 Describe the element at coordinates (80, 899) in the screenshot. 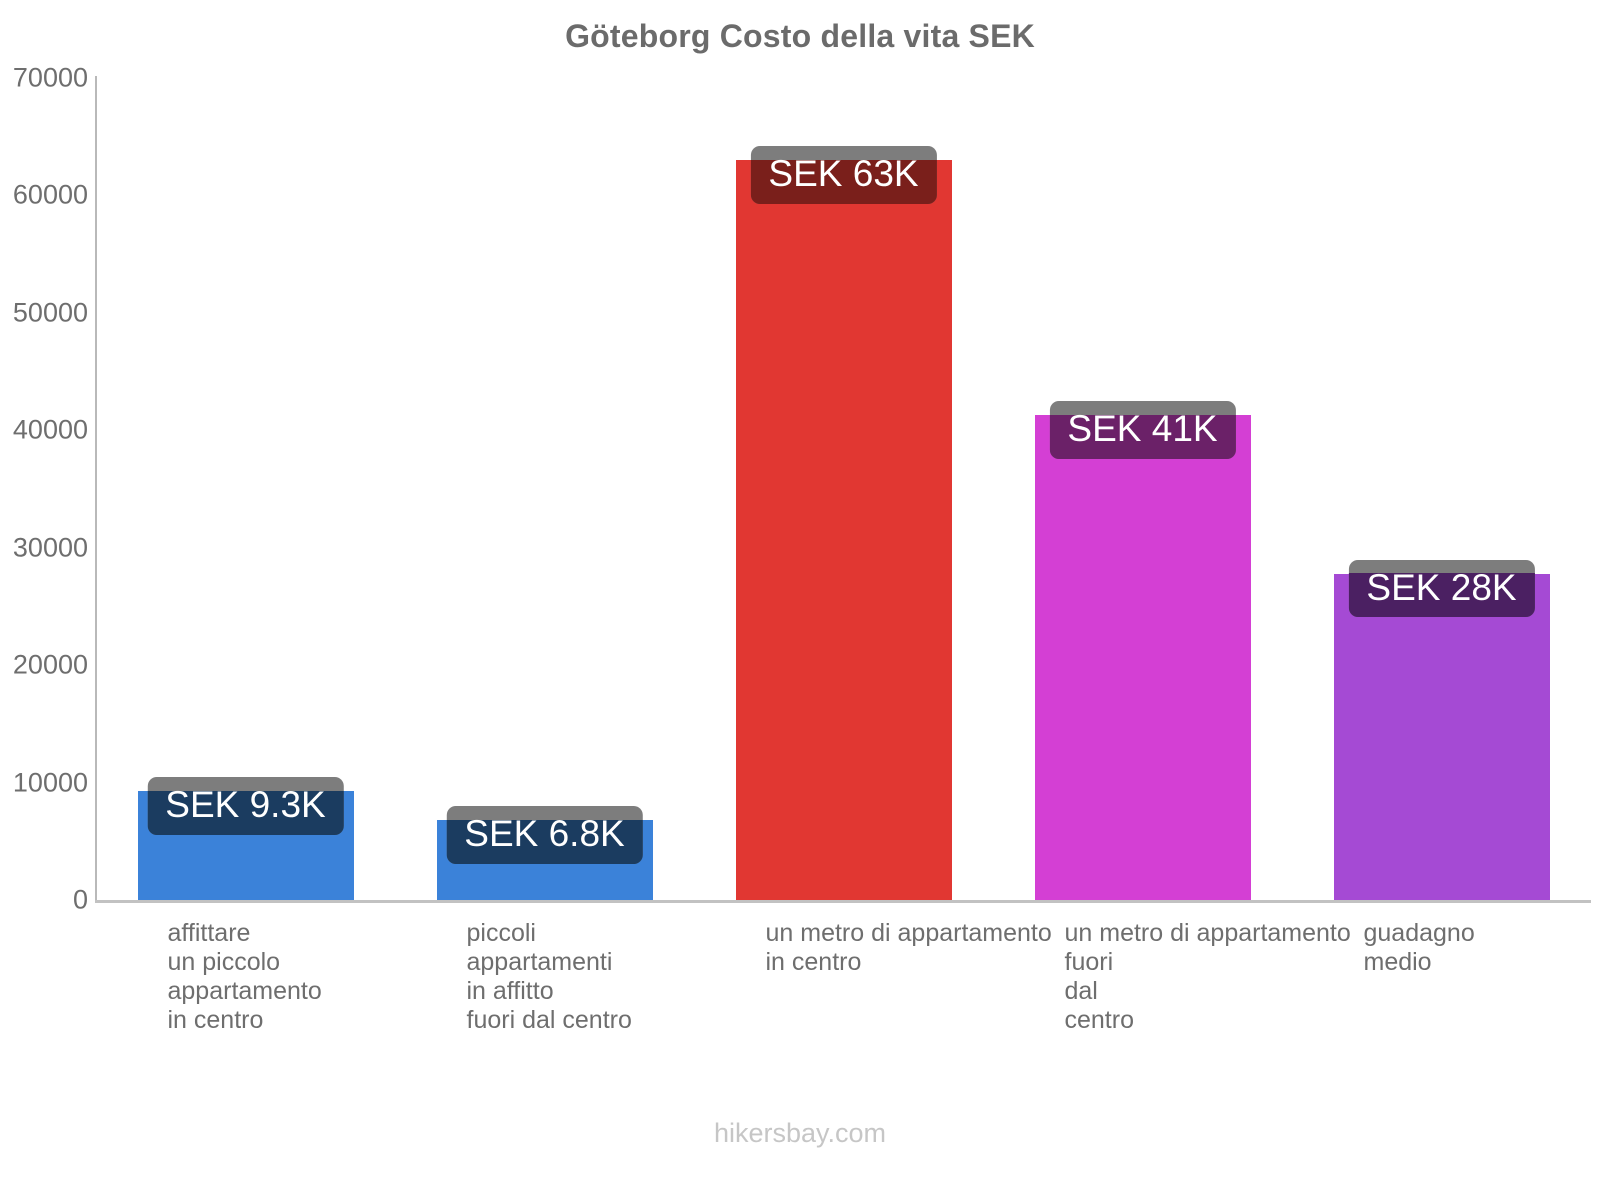

I see `y-tick-label: 0` at that location.